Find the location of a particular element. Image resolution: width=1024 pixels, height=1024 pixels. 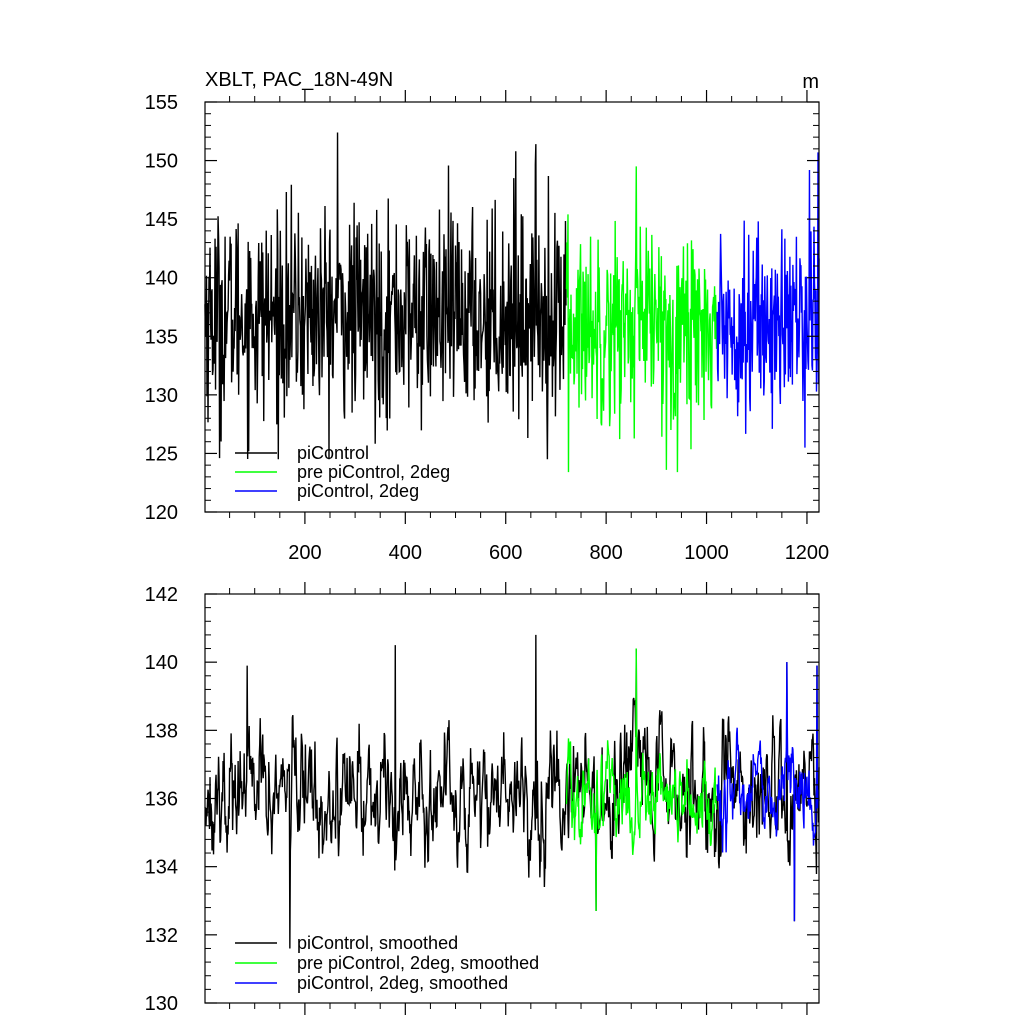

y-tick-label: 155 is located at coordinates (161, 103).